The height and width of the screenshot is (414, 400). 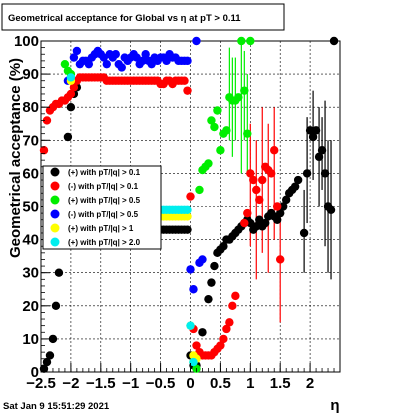 I want to click on x-tick-label: −0.5, so click(x=161, y=383).